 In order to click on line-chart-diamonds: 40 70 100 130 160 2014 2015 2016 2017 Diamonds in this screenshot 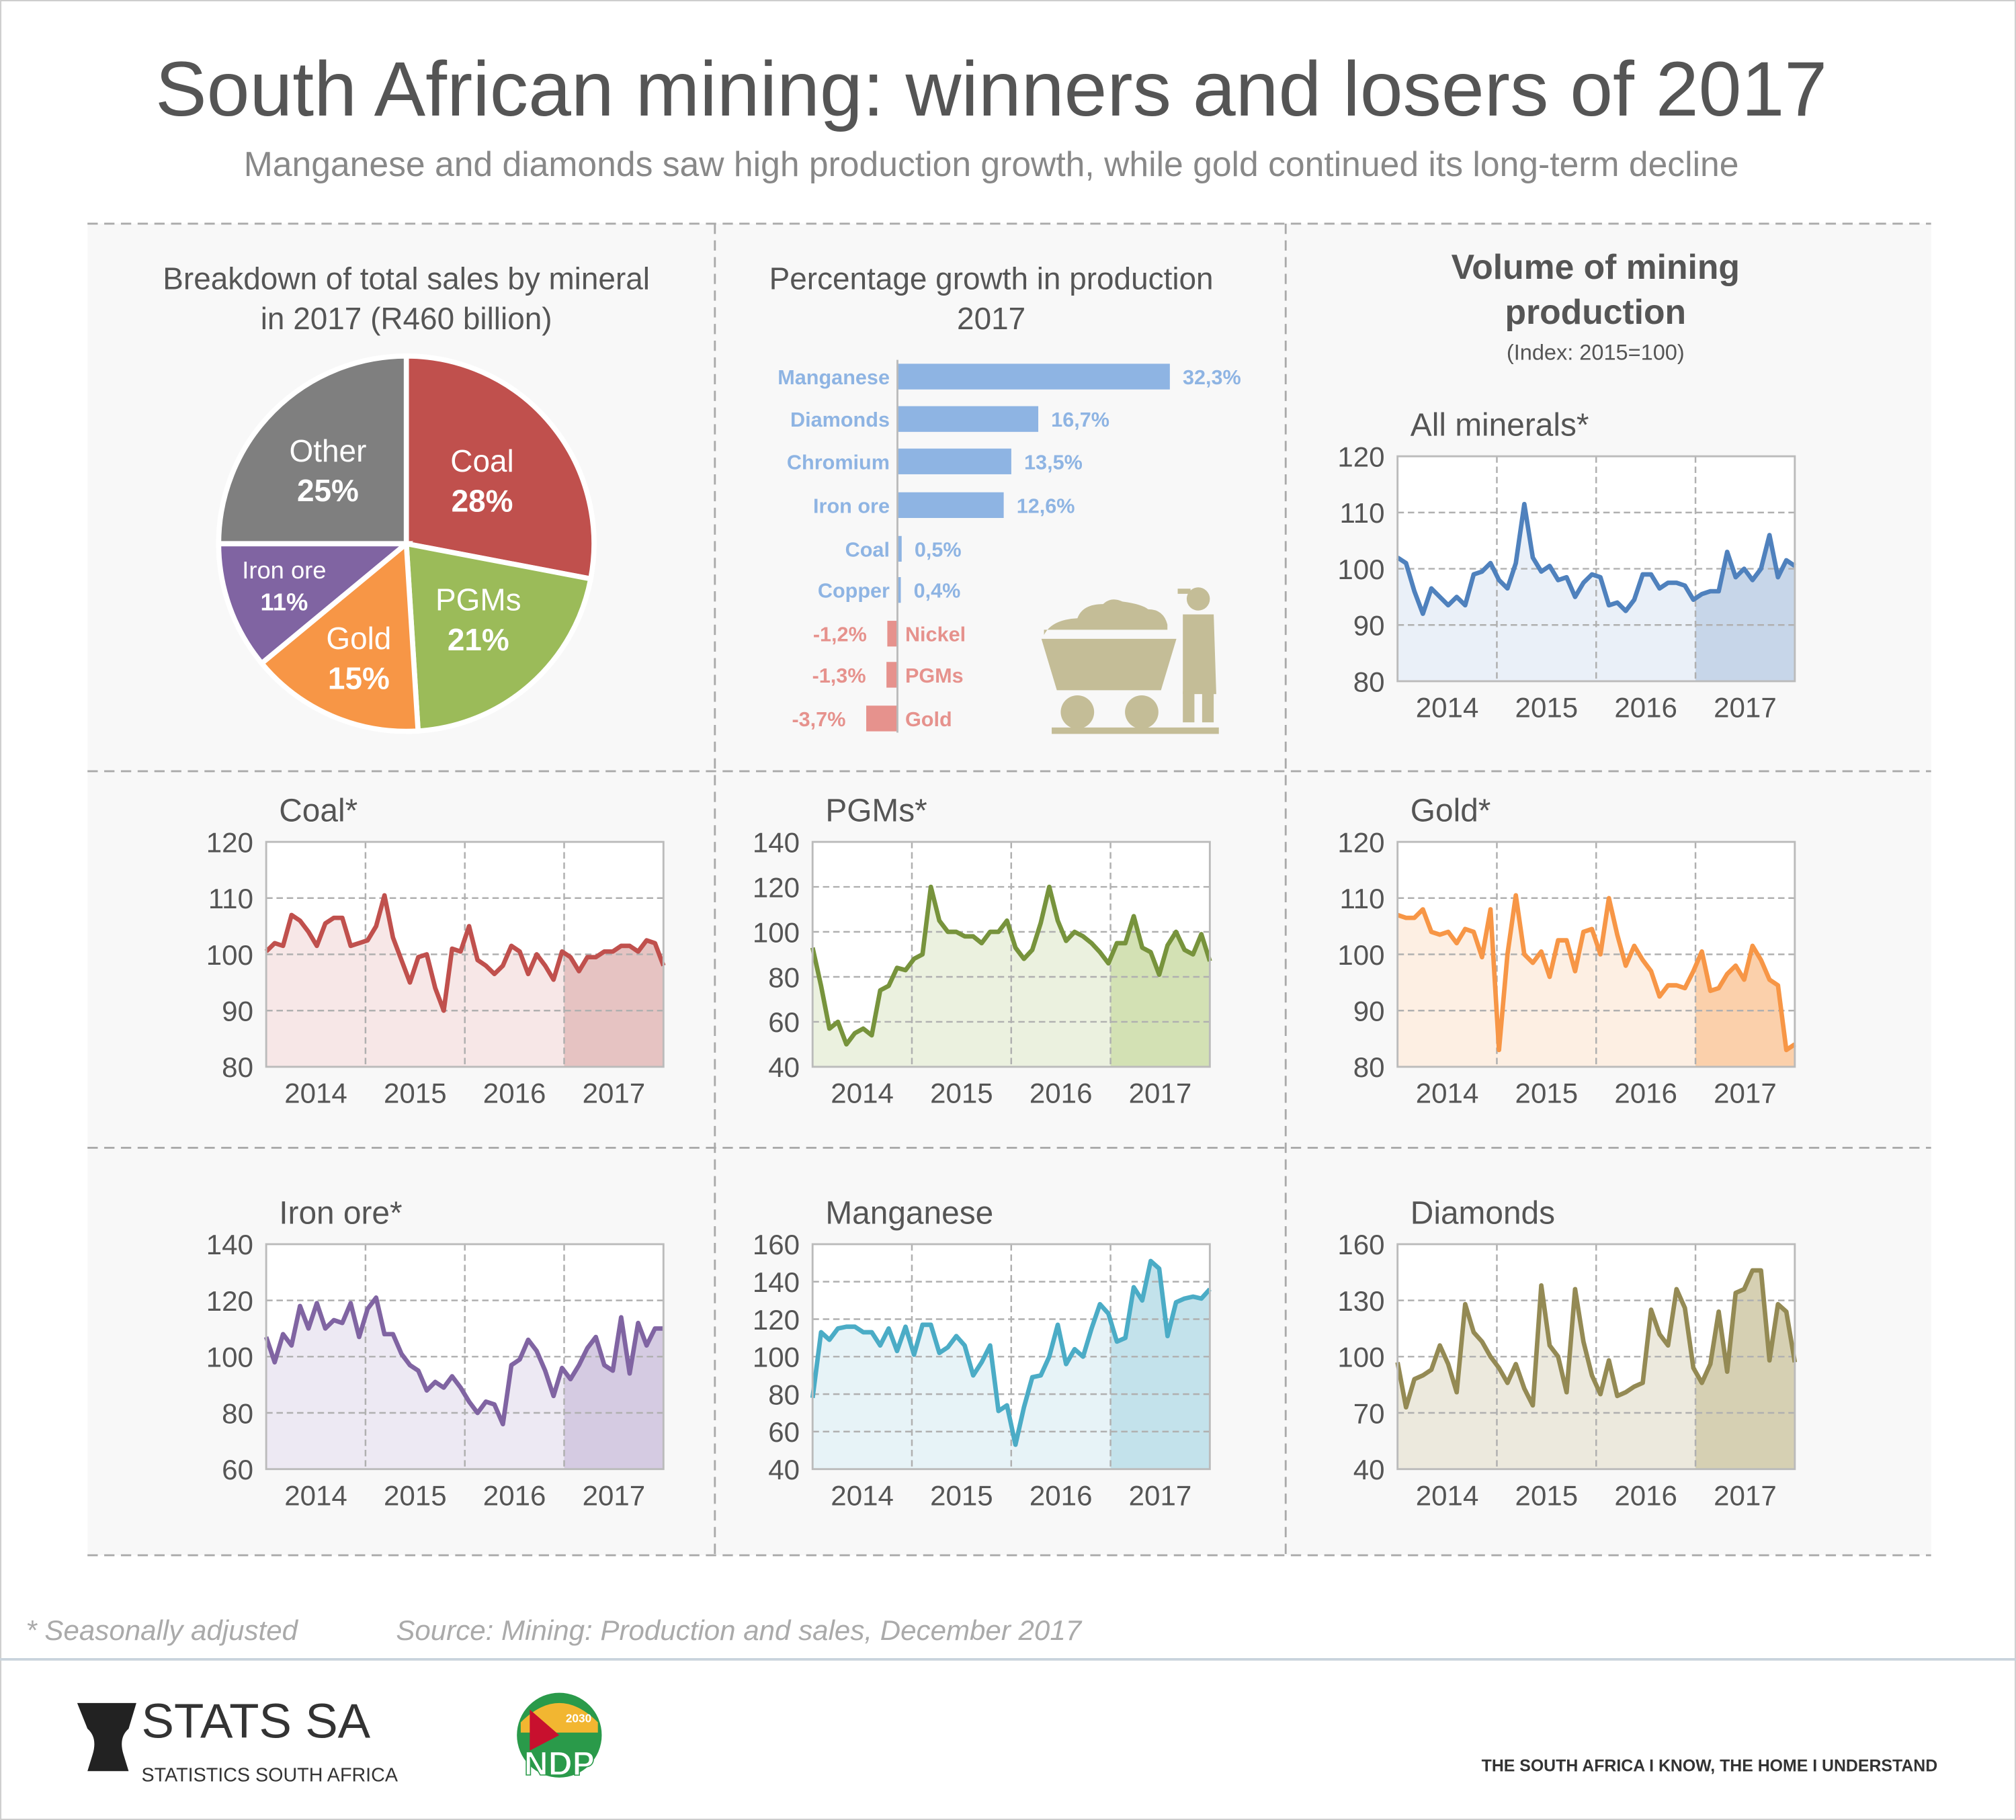, I will do `click(1568, 1353)`.